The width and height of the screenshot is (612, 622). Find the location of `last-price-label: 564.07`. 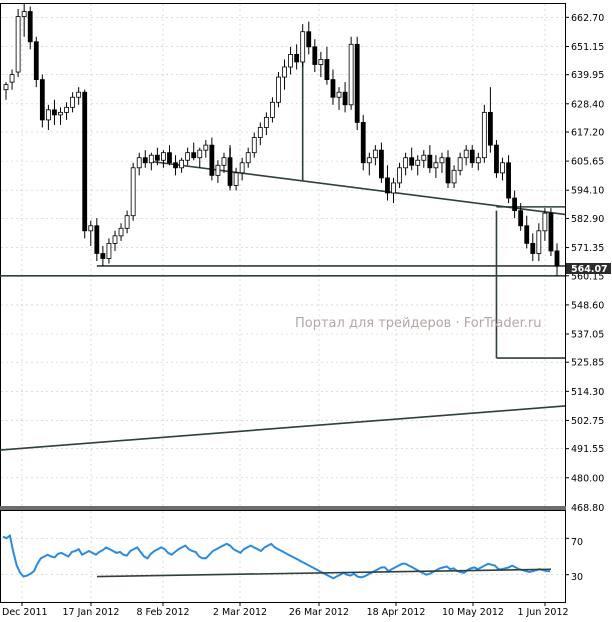

last-price-label: 564.07 is located at coordinates (589, 269).